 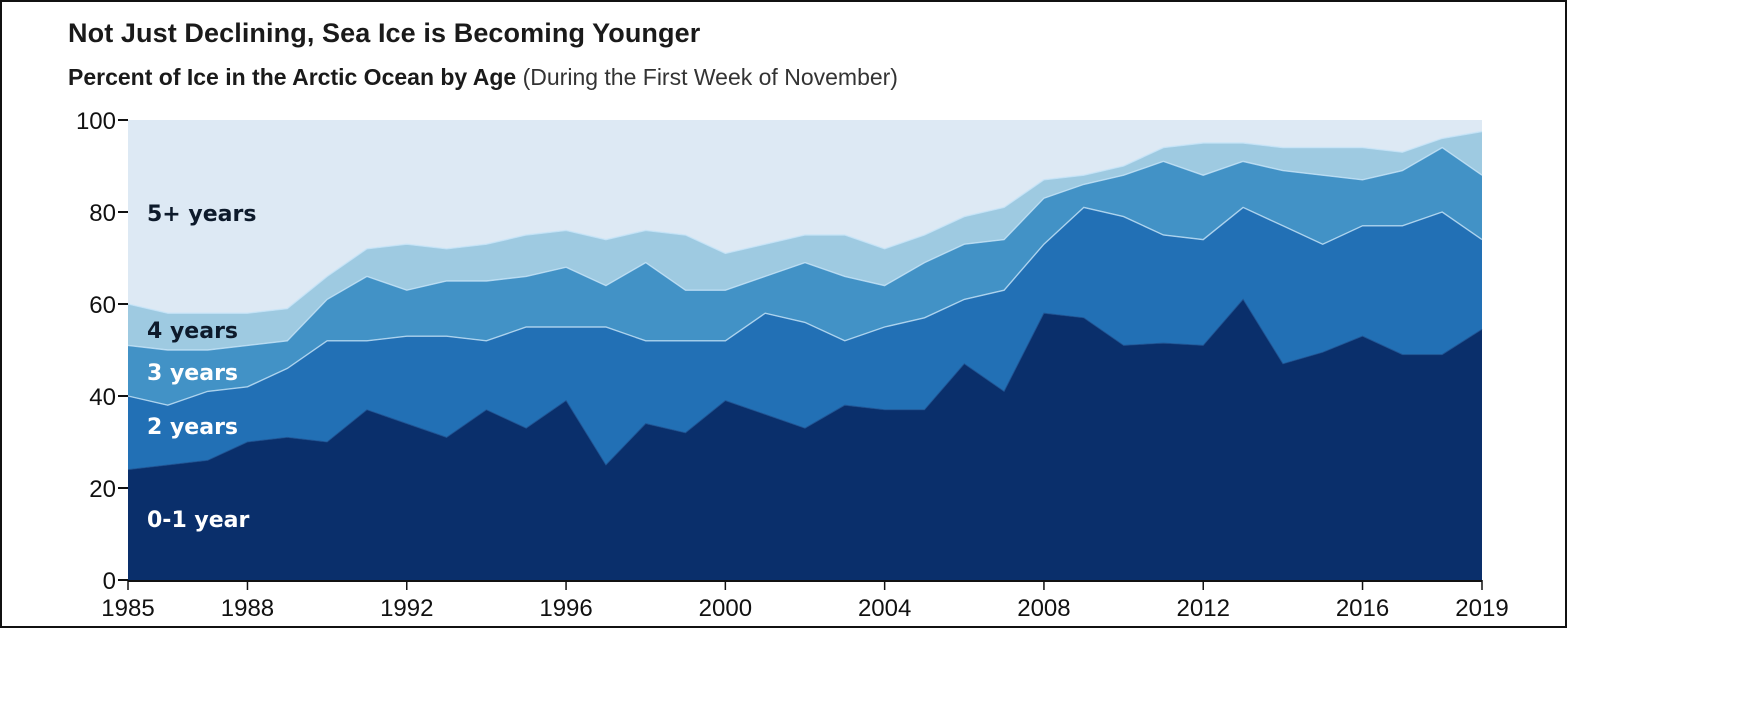 I want to click on label-3-years: 3 years, so click(x=192, y=373).